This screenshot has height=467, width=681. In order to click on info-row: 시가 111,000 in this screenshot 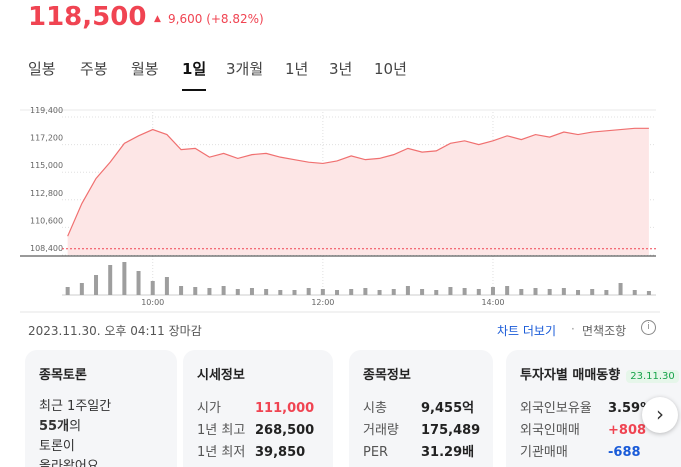, I will do `click(258, 408)`.